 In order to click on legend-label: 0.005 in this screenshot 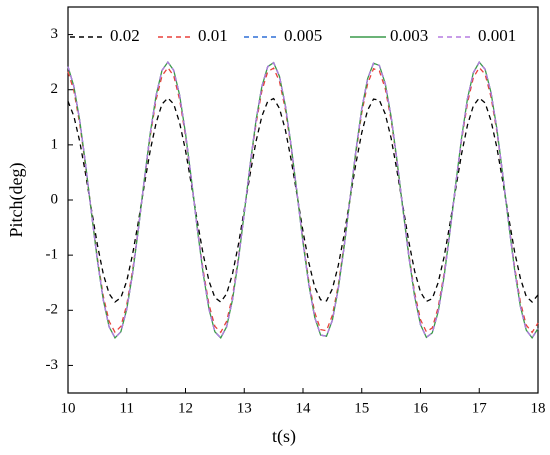, I will do `click(303, 35)`.